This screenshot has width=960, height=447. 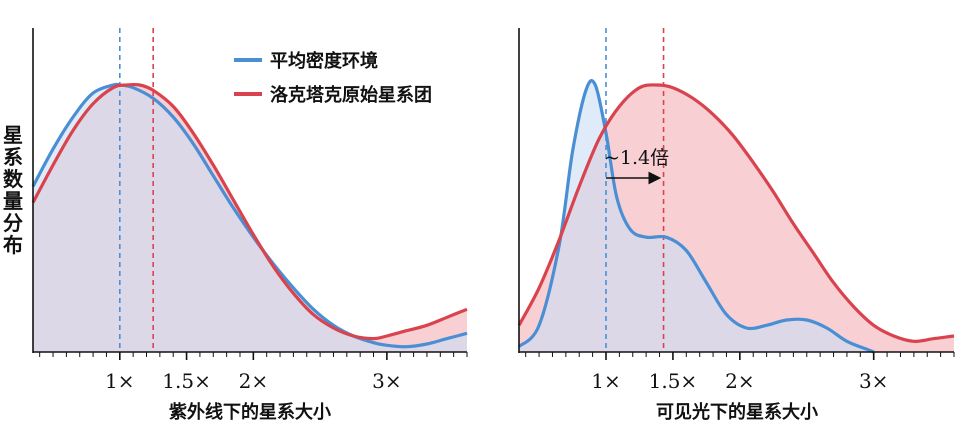 What do you see at coordinates (250, 412) in the screenshot?
I see `left-x-axis-label: 紫外线下的星系大小` at bounding box center [250, 412].